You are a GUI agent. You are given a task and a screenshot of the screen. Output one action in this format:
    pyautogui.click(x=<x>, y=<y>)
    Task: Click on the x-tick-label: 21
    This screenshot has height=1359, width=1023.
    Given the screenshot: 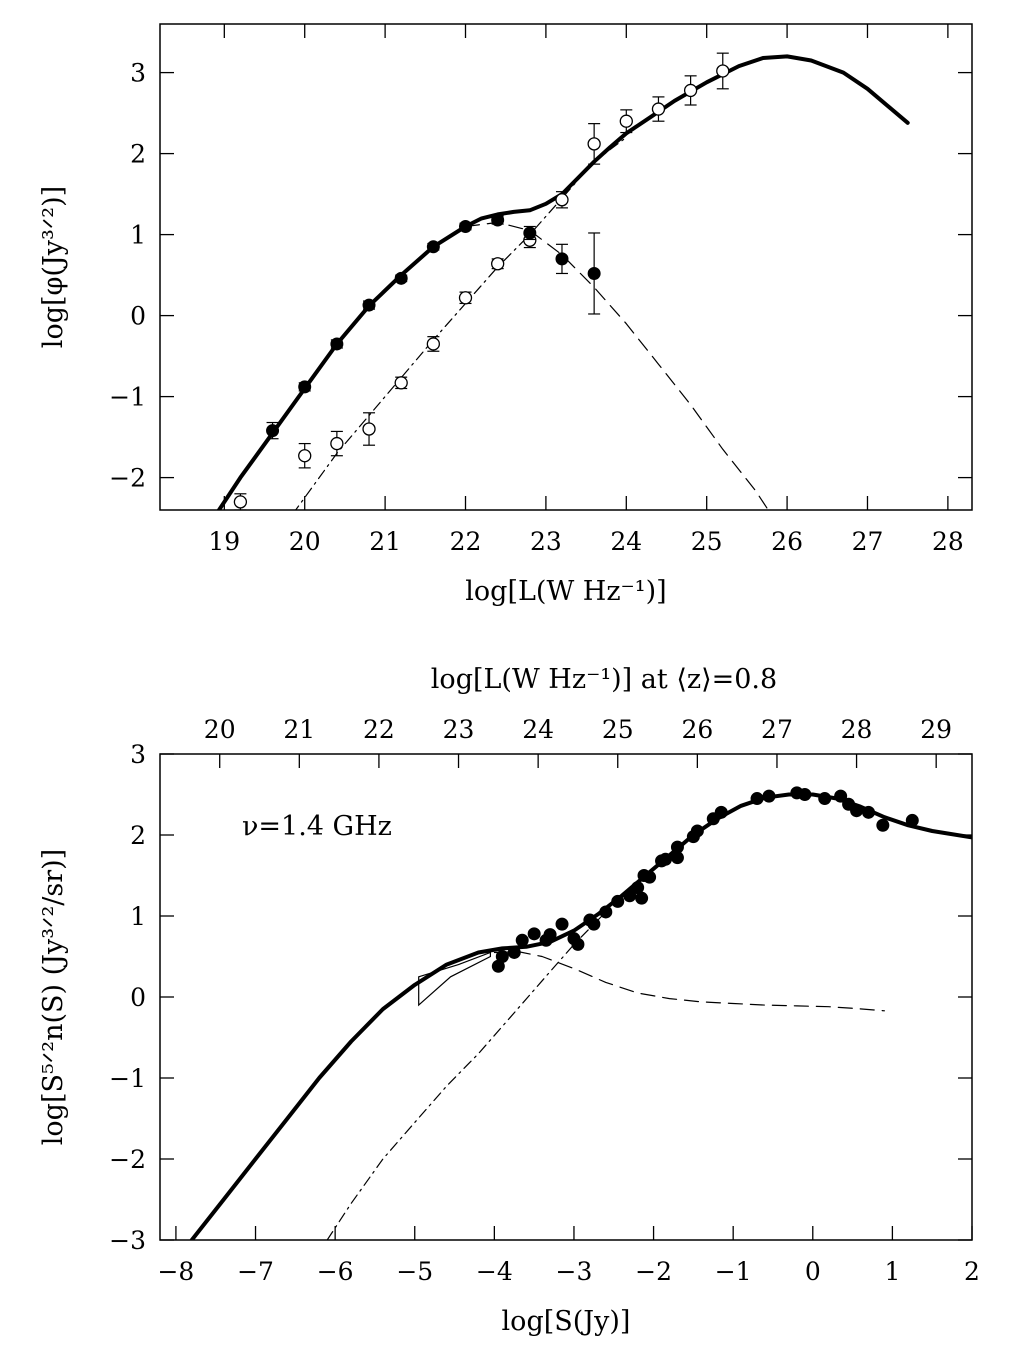 What is the action you would take?
    pyautogui.click(x=385, y=541)
    